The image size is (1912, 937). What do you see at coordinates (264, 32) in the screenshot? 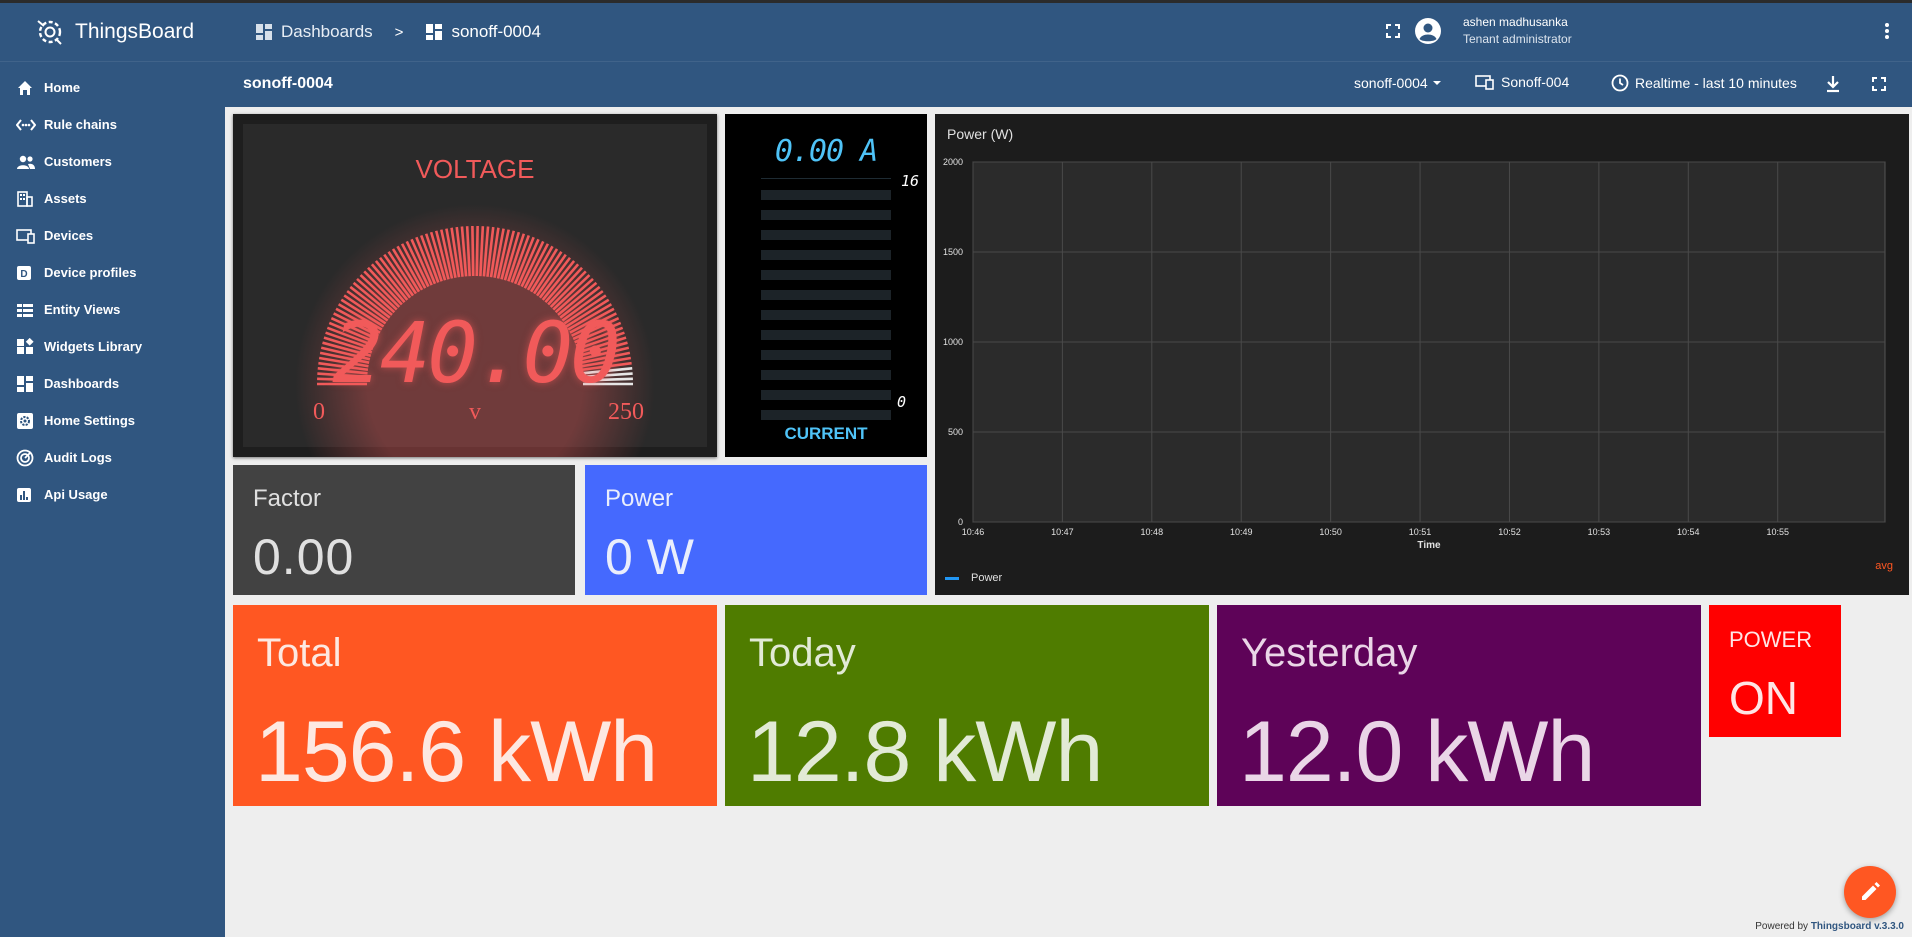
I see `dashboards-icon` at bounding box center [264, 32].